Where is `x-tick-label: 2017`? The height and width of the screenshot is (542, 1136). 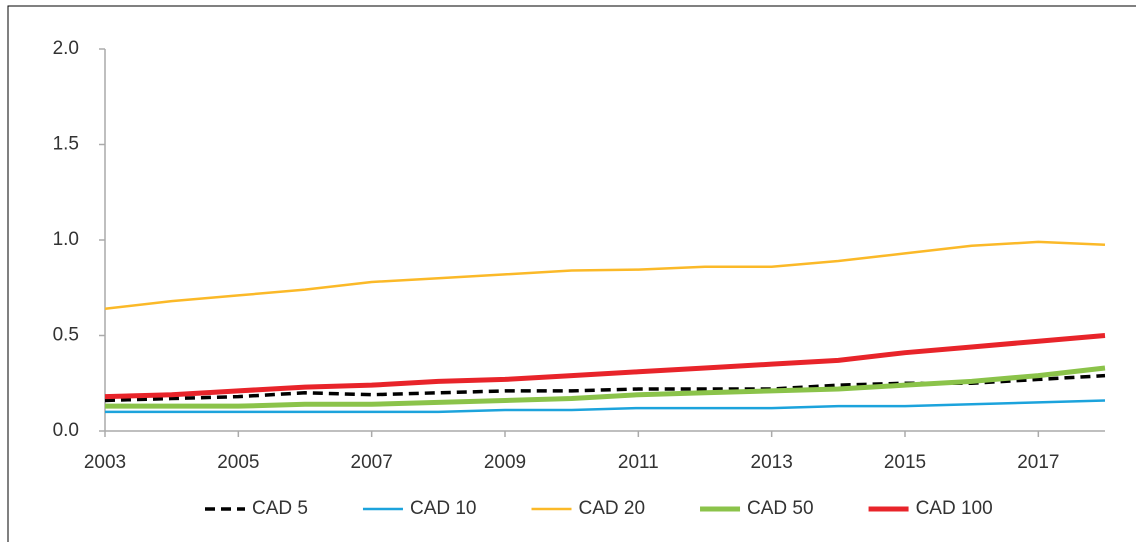
x-tick-label: 2017 is located at coordinates (1038, 462).